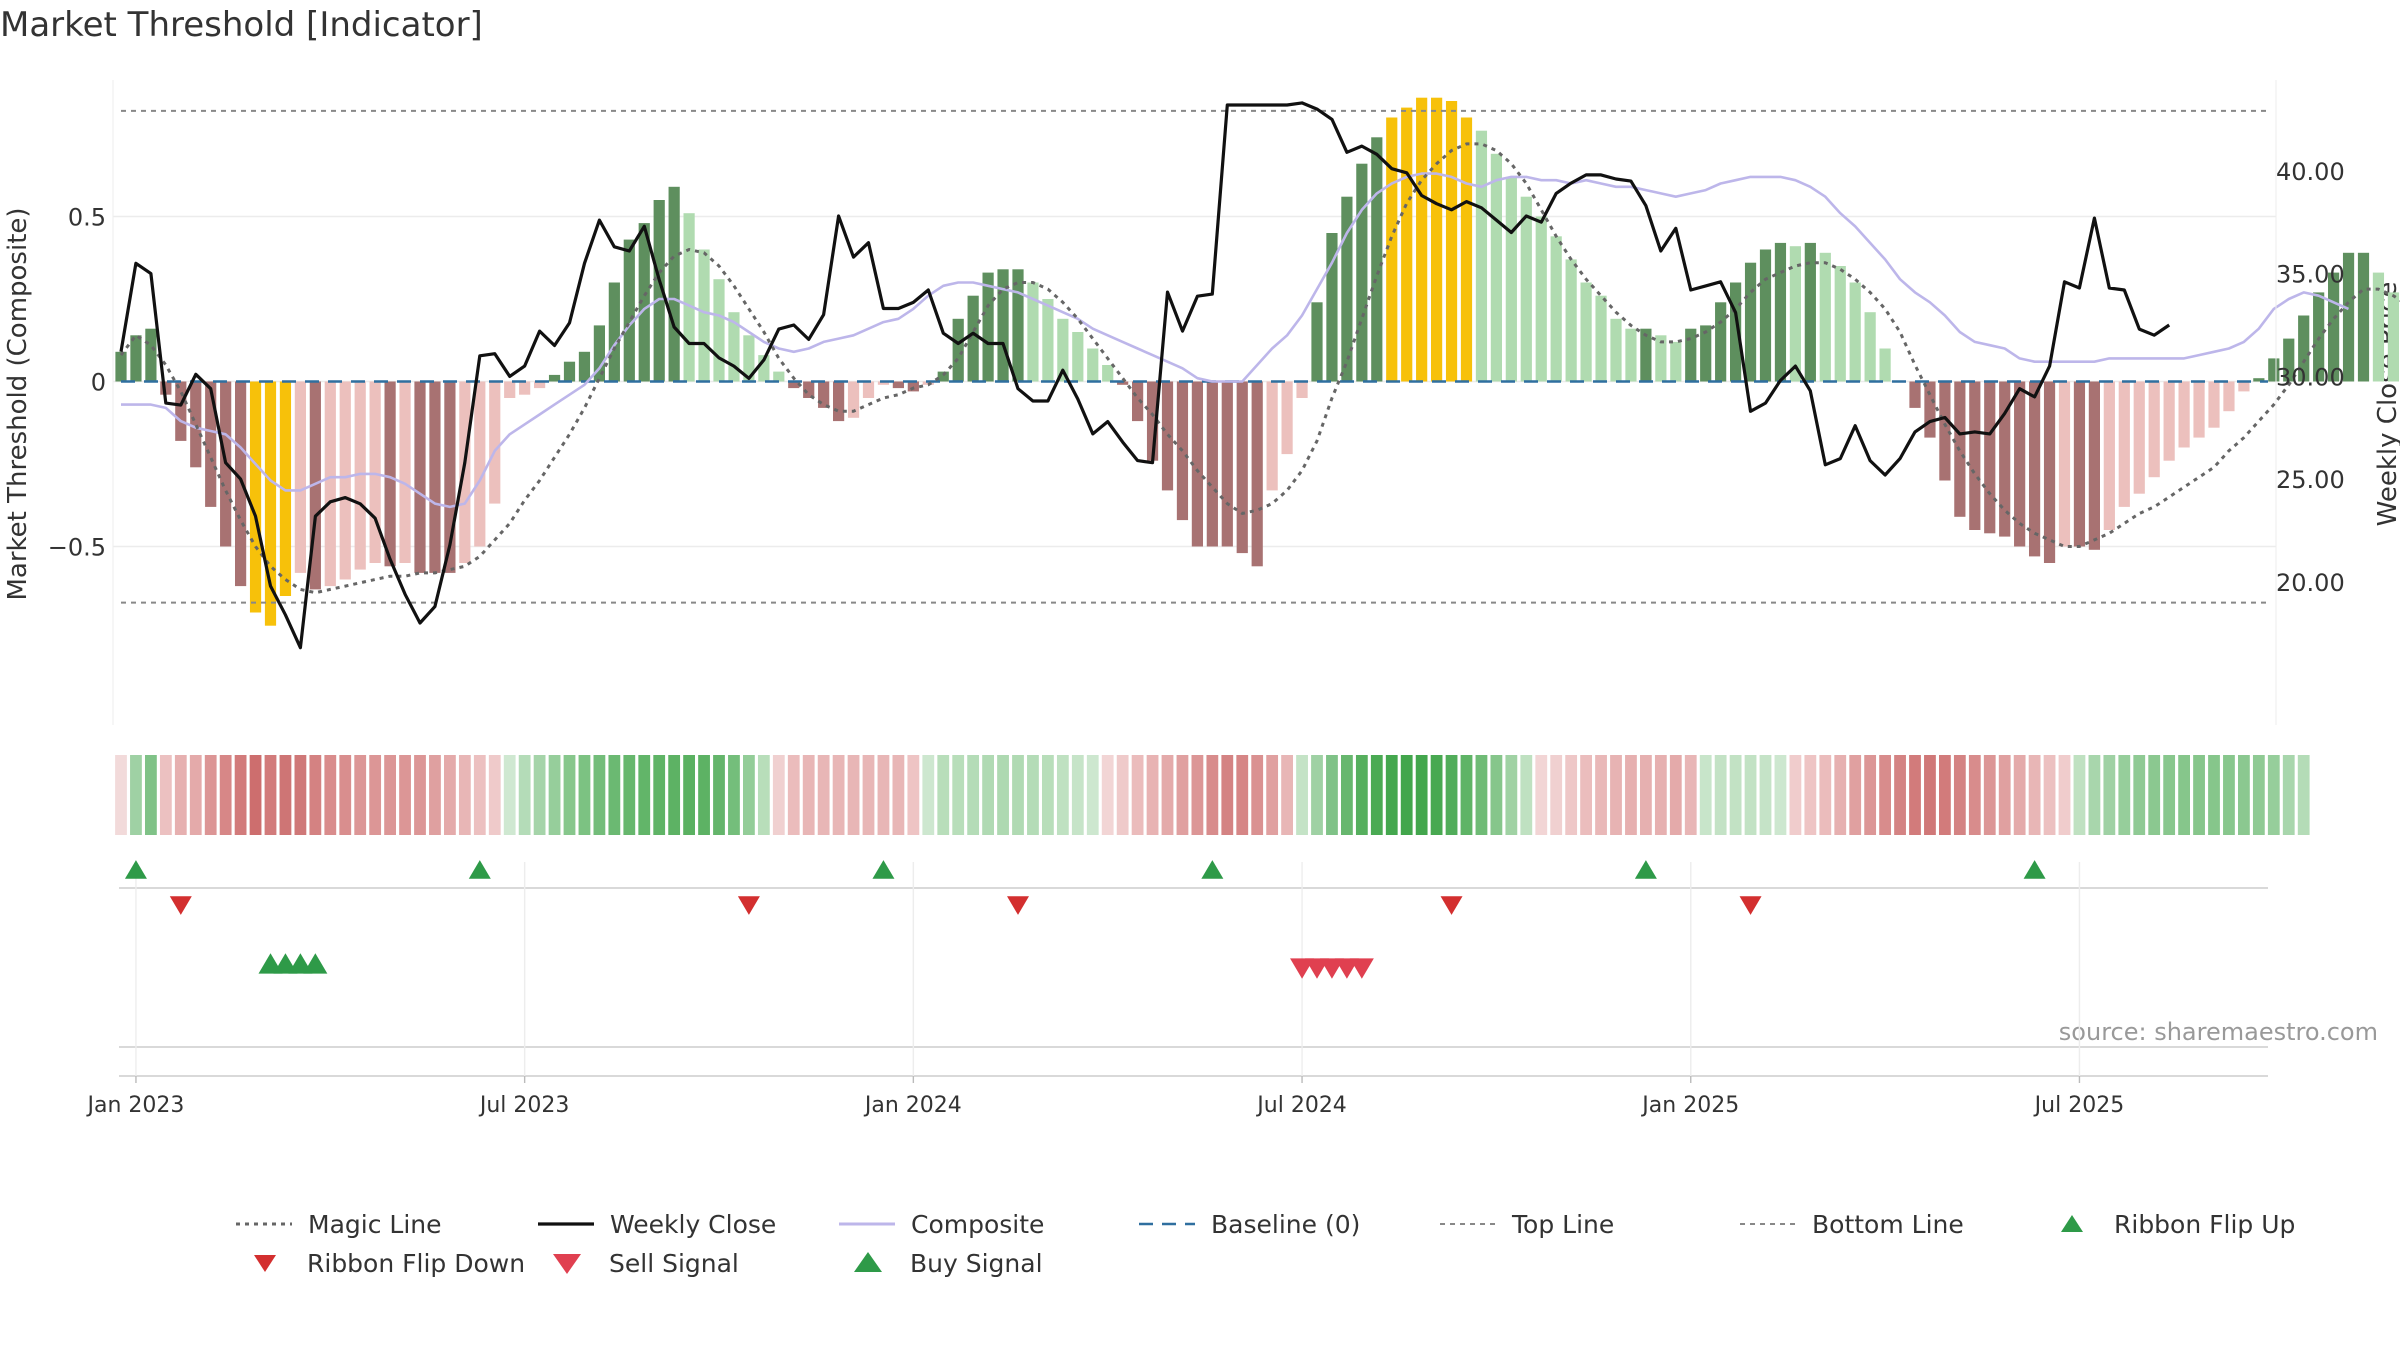 The height and width of the screenshot is (1354, 2400). I want to click on legend-item-topline: Top Line, so click(1527, 1224).